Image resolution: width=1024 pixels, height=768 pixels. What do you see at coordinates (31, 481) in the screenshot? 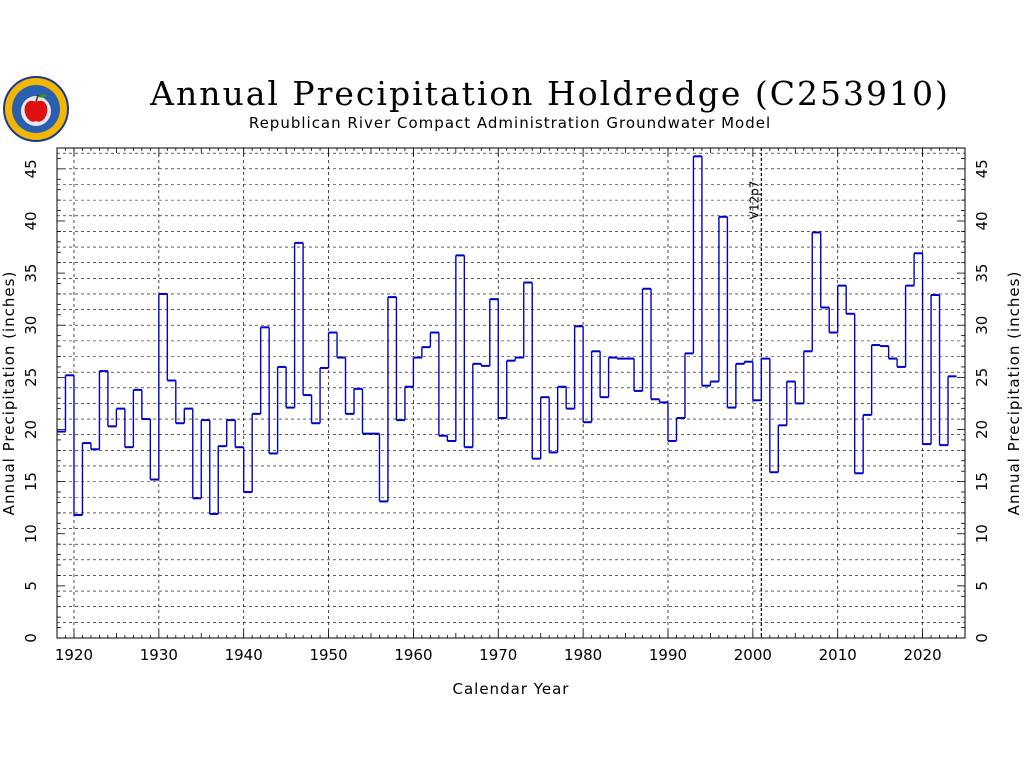
I see `y-tick-label-left: 15` at bounding box center [31, 481].